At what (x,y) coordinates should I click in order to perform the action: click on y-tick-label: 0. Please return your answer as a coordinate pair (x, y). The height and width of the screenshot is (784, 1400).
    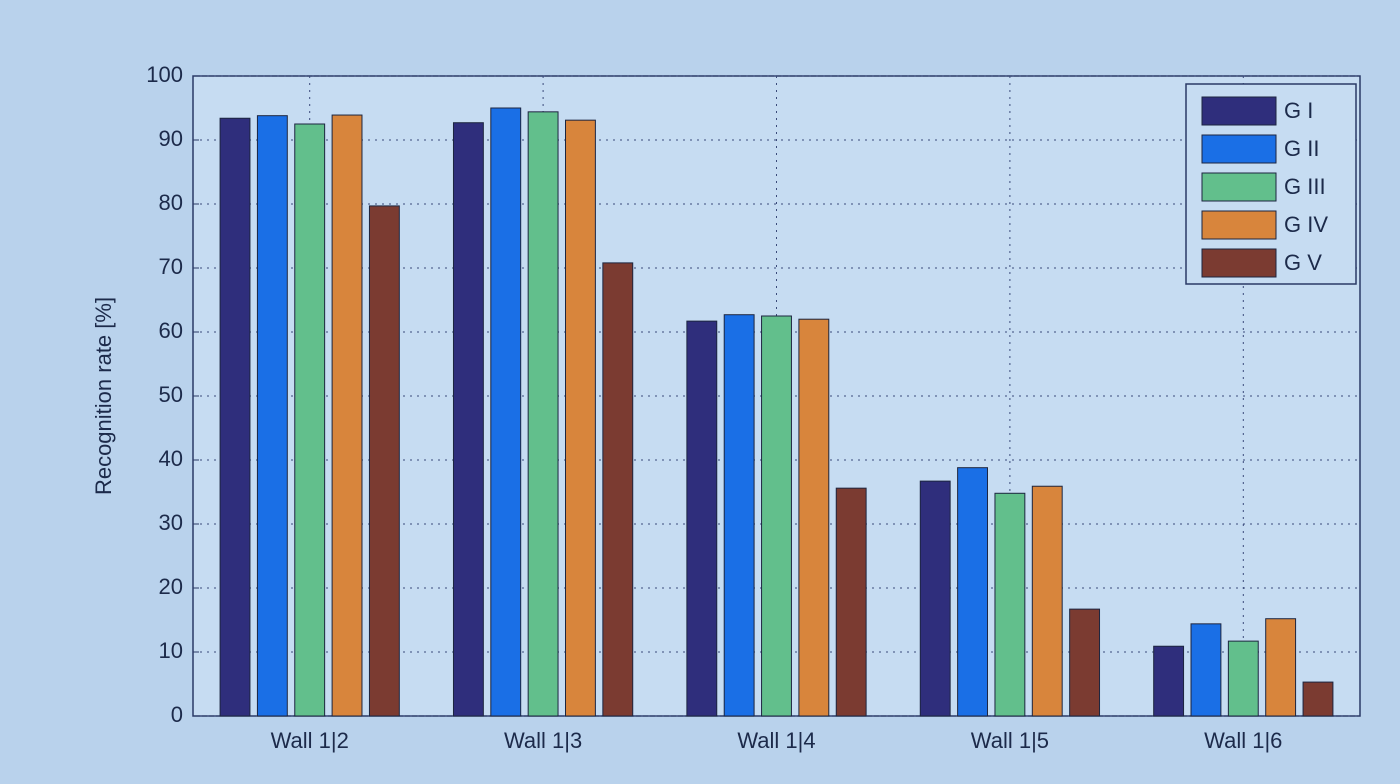
    Looking at the image, I should click on (177, 714).